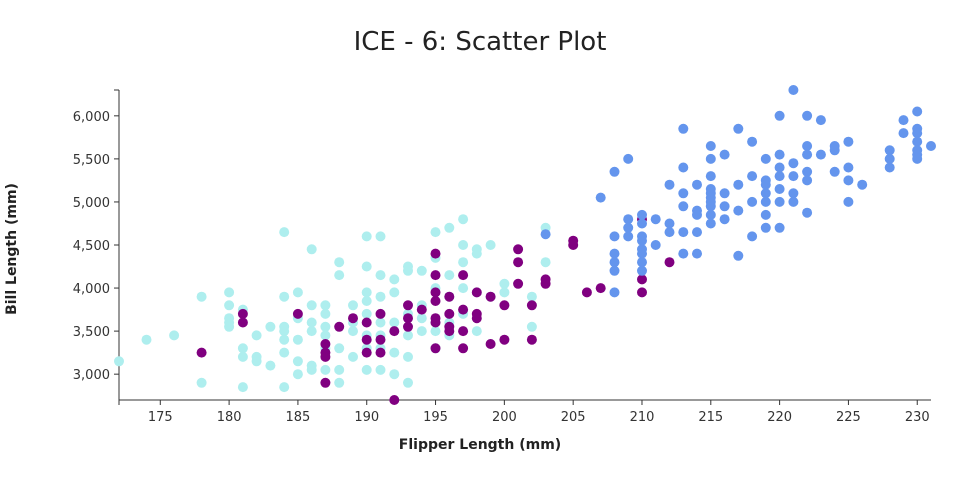  I want to click on y-tick-label: 4,500, so click(91, 246).